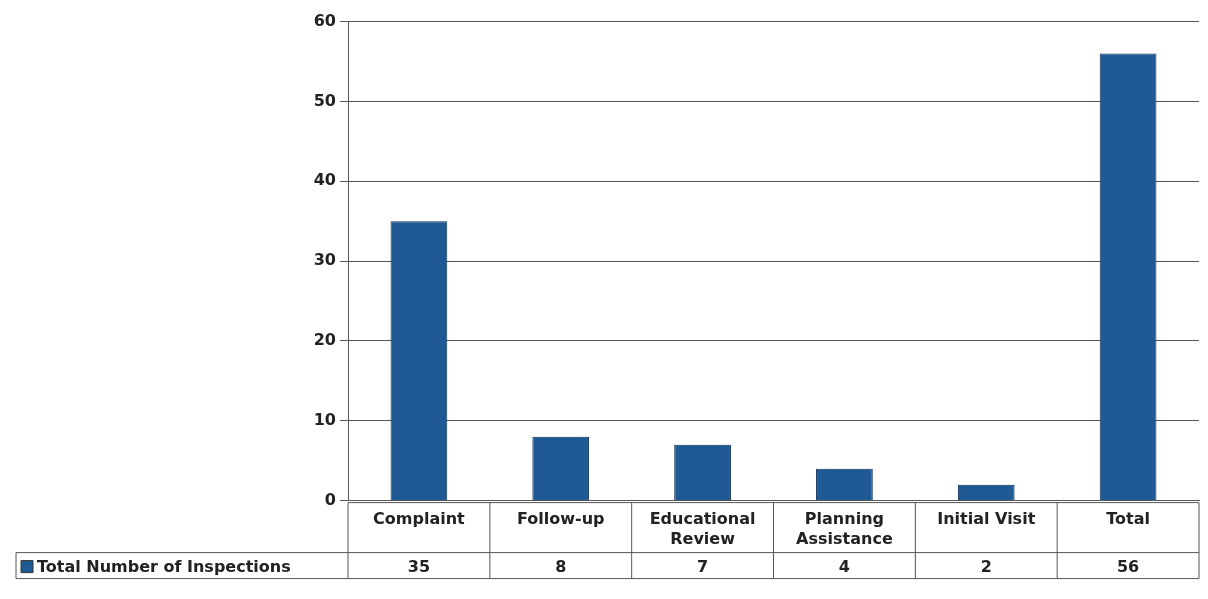 Image resolution: width=1208 pixels, height=599 pixels. I want to click on data-label: 35, so click(419, 566).